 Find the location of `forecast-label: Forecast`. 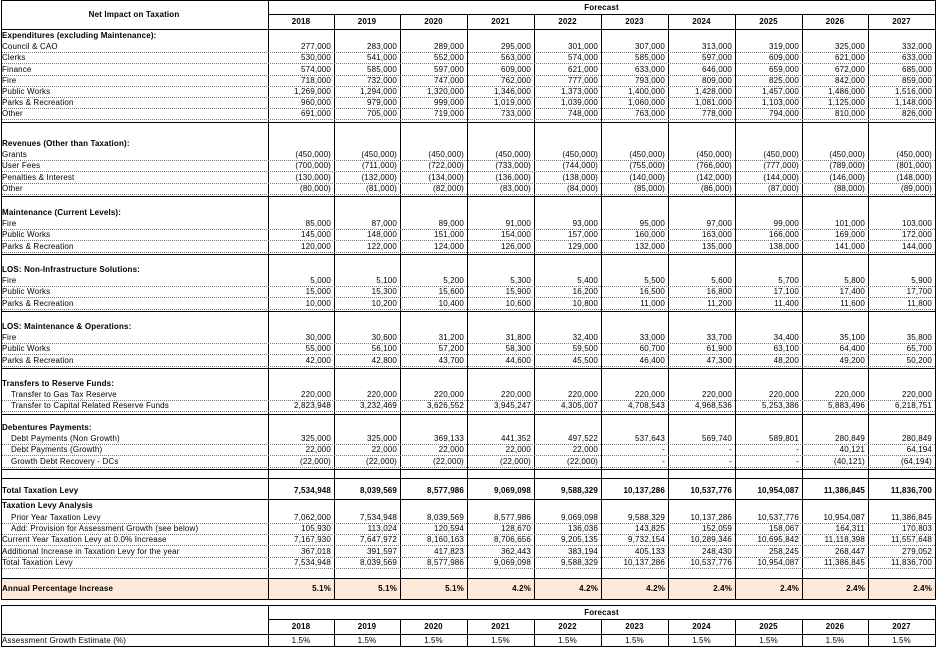

forecast-label: Forecast is located at coordinates (601, 7).